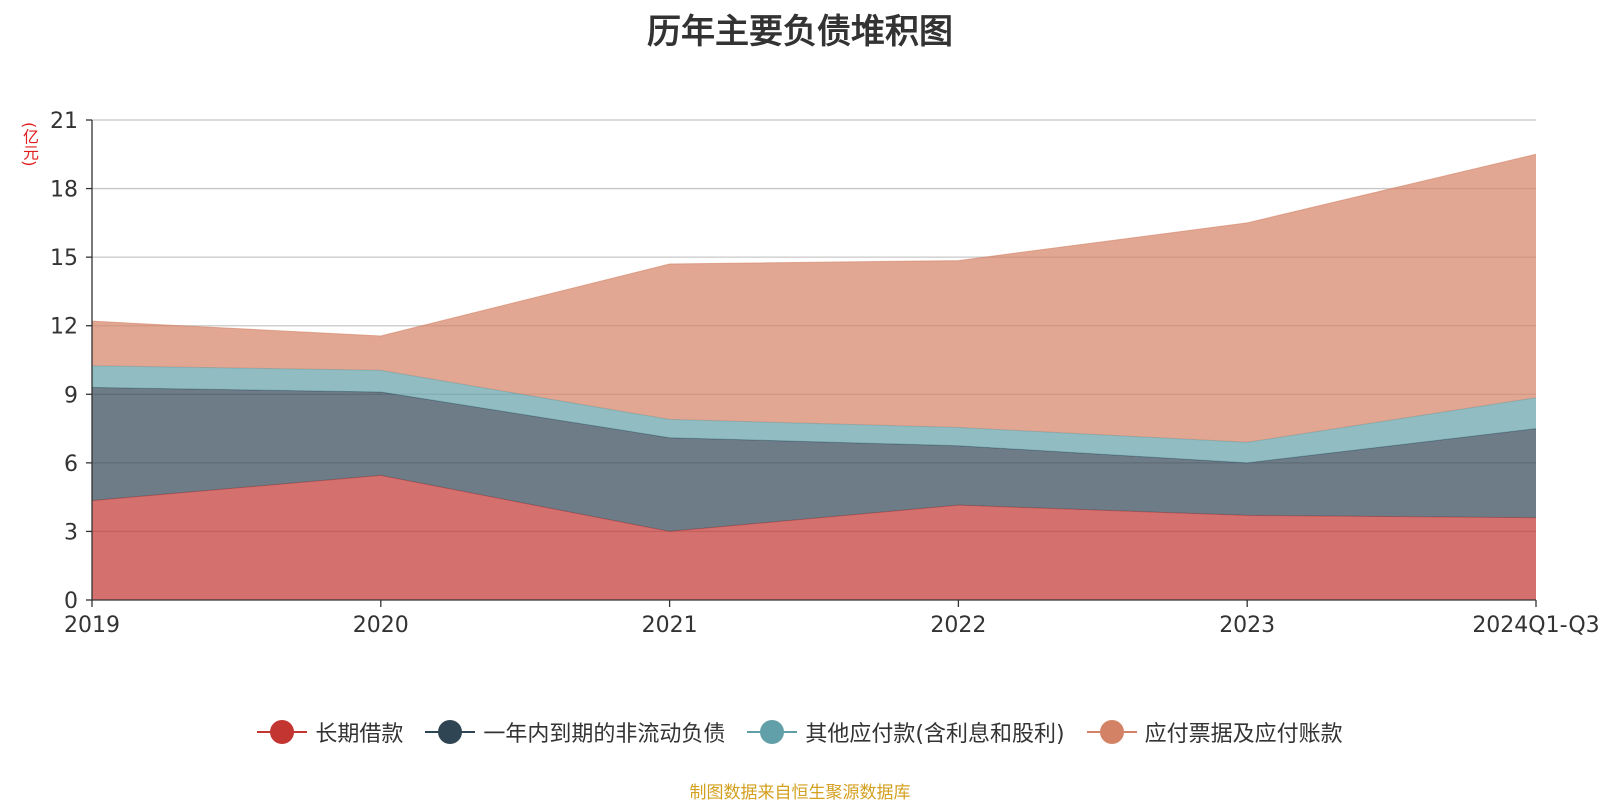 The height and width of the screenshot is (803, 1600). I want to click on legend-label: 其他应付款(含利息和股利), so click(935, 734).